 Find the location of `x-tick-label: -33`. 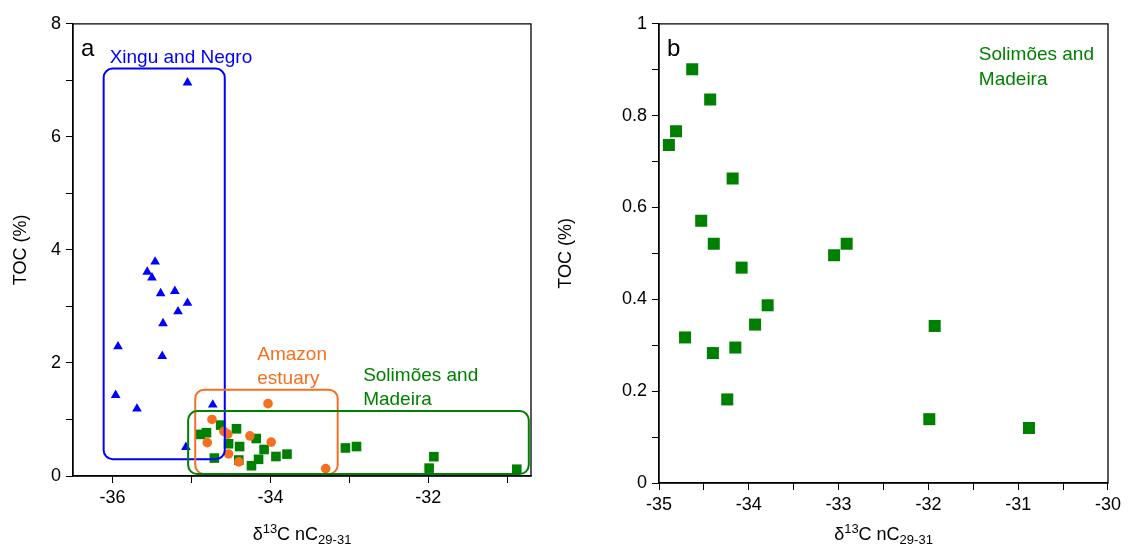

x-tick-label: -33 is located at coordinates (838, 503).